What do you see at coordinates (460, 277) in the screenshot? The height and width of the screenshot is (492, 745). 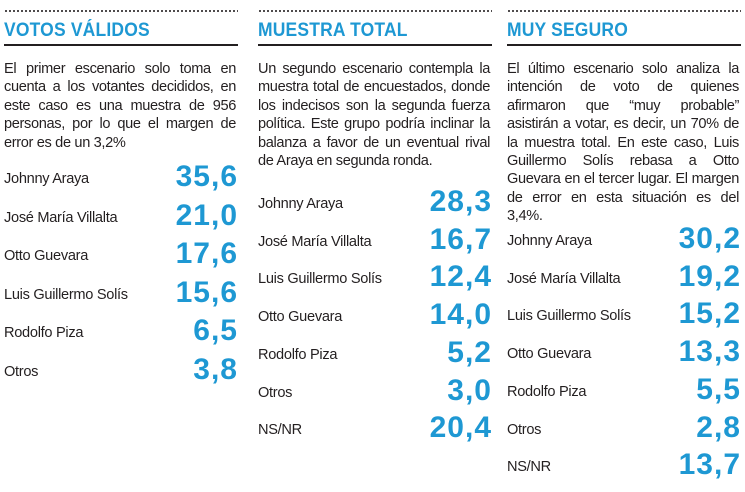 I see `vote-percentage: 12,4` at bounding box center [460, 277].